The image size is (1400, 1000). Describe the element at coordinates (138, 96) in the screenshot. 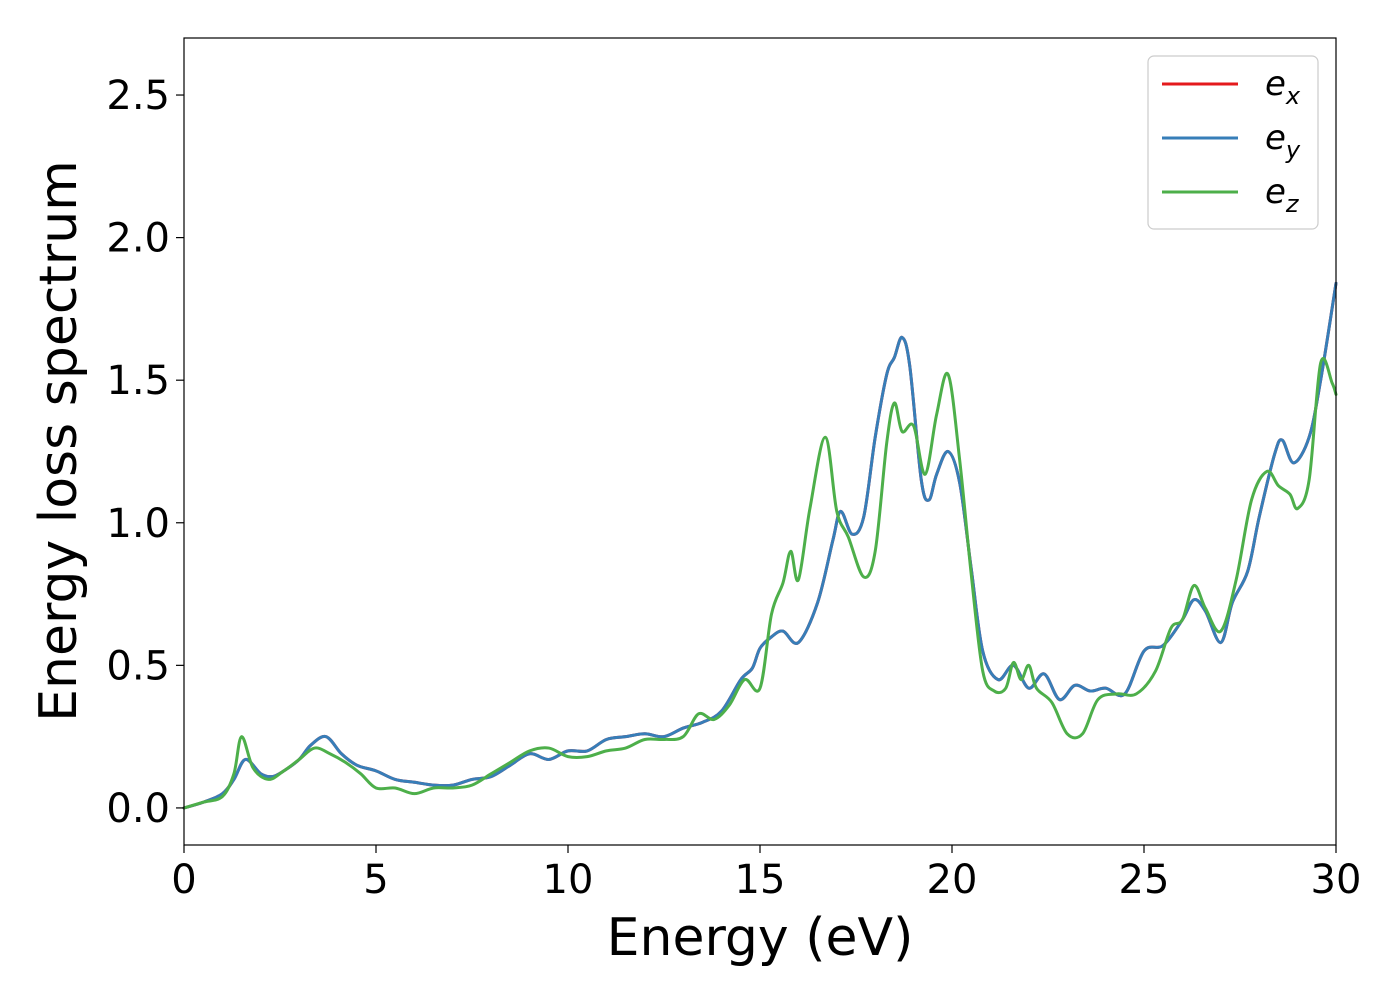

I see `y-tick-label: 2.5` at that location.